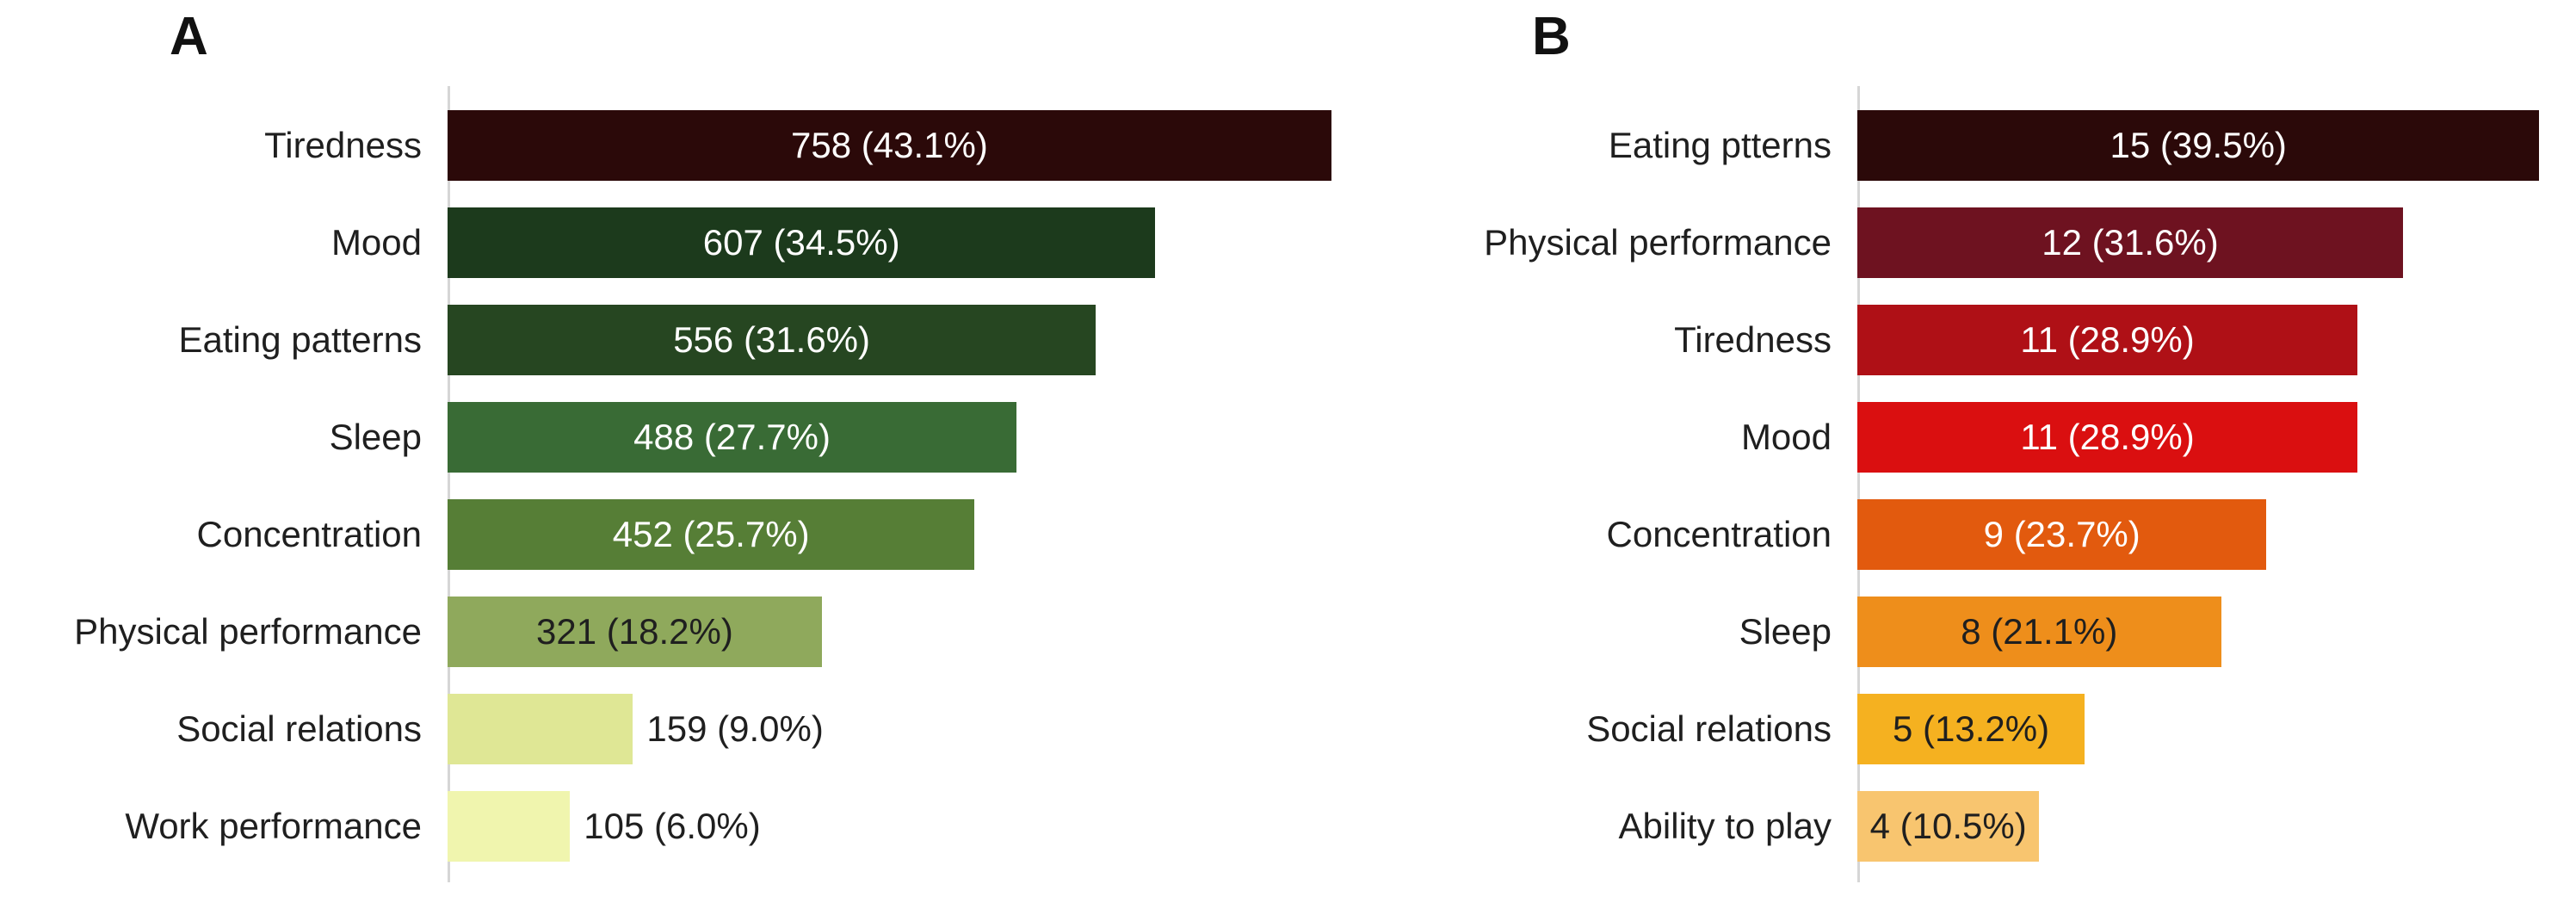  I want to click on value-label: 452 (25.7%), so click(711, 533).